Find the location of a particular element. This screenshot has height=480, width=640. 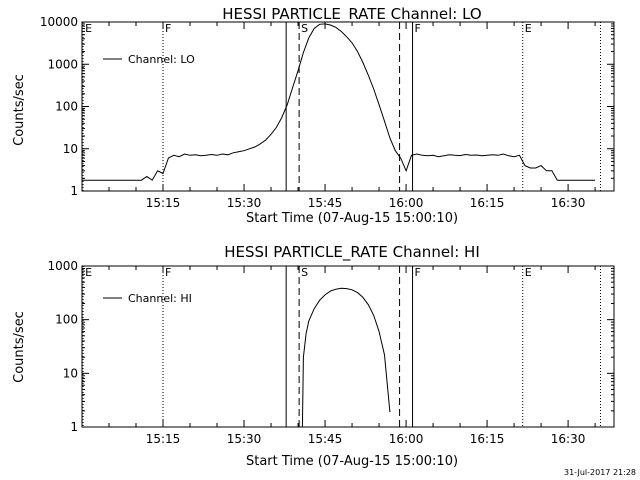

timestamp: 31-Jul-2017 21:28 is located at coordinates (600, 472).